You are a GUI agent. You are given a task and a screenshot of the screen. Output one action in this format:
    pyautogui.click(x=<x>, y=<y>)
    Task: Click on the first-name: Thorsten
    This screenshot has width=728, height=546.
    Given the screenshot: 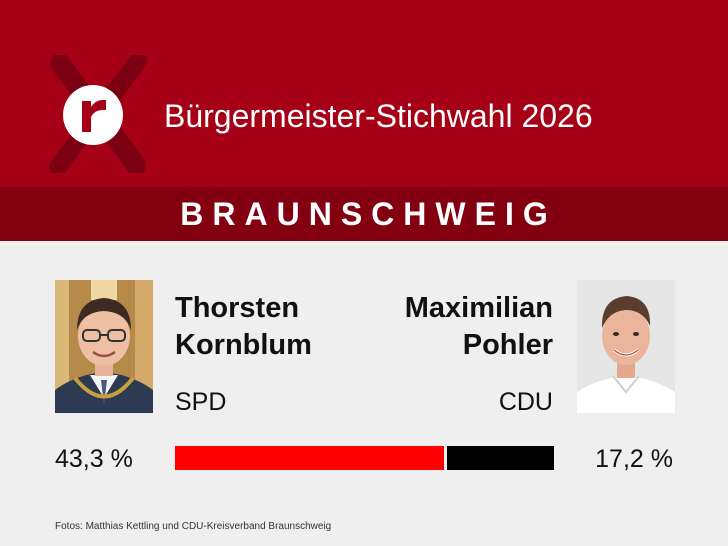 What is the action you would take?
    pyautogui.click(x=237, y=308)
    